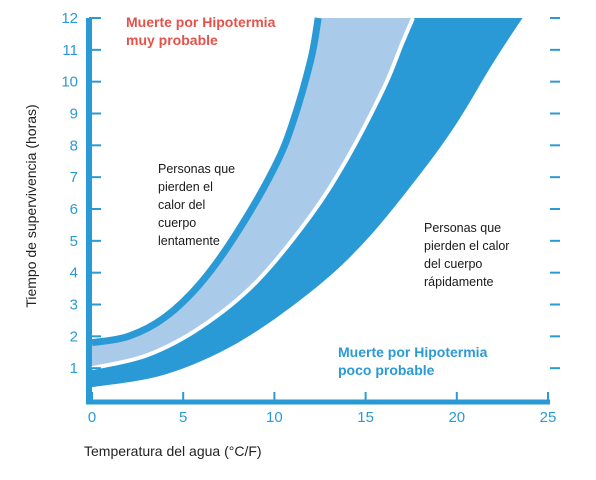  I want to click on y-tick-label: 1, so click(74, 368).